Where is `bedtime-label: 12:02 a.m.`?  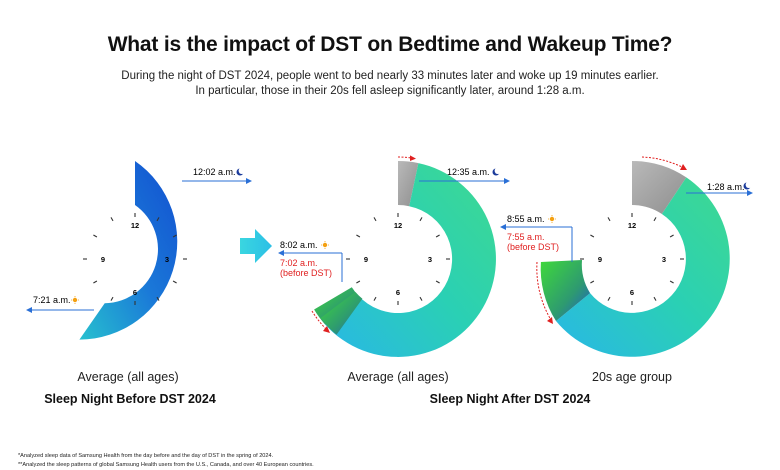 bedtime-label: 12:02 a.m. is located at coordinates (214, 172).